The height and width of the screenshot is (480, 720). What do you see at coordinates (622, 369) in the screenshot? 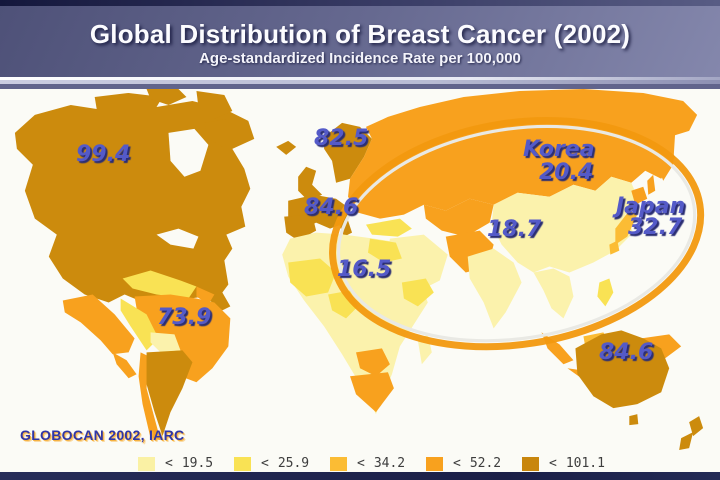
I see `australia-shape` at bounding box center [622, 369].